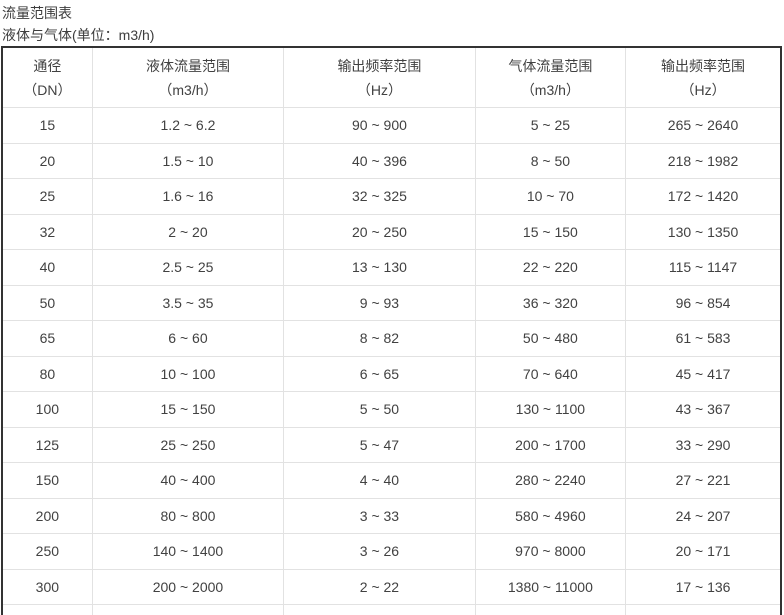 This screenshot has height=615, width=784. I want to click on table-cell: 8 ~ 50, so click(550, 161).